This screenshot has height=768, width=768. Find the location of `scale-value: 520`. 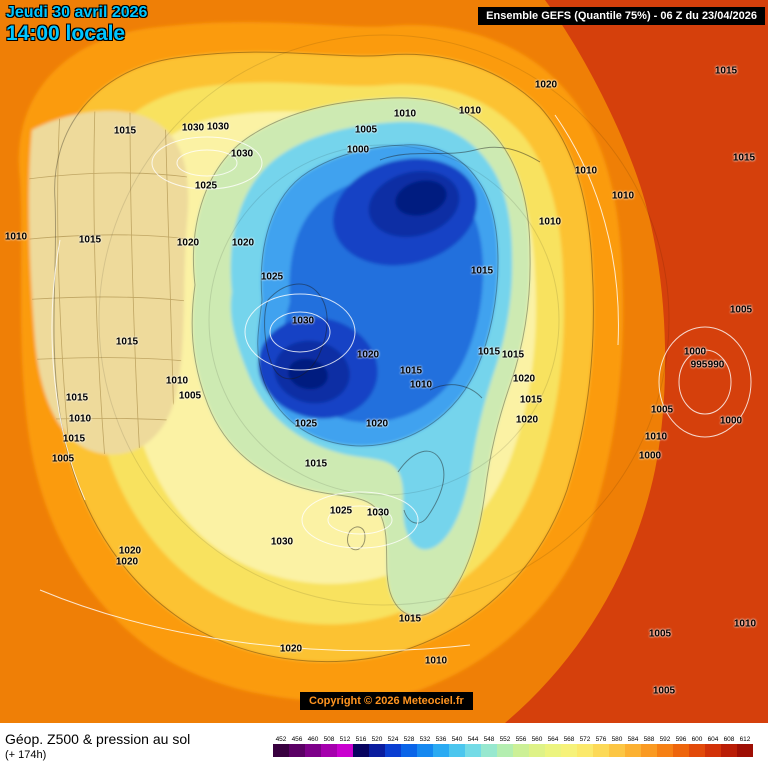

scale-value: 520 is located at coordinates (377, 739).